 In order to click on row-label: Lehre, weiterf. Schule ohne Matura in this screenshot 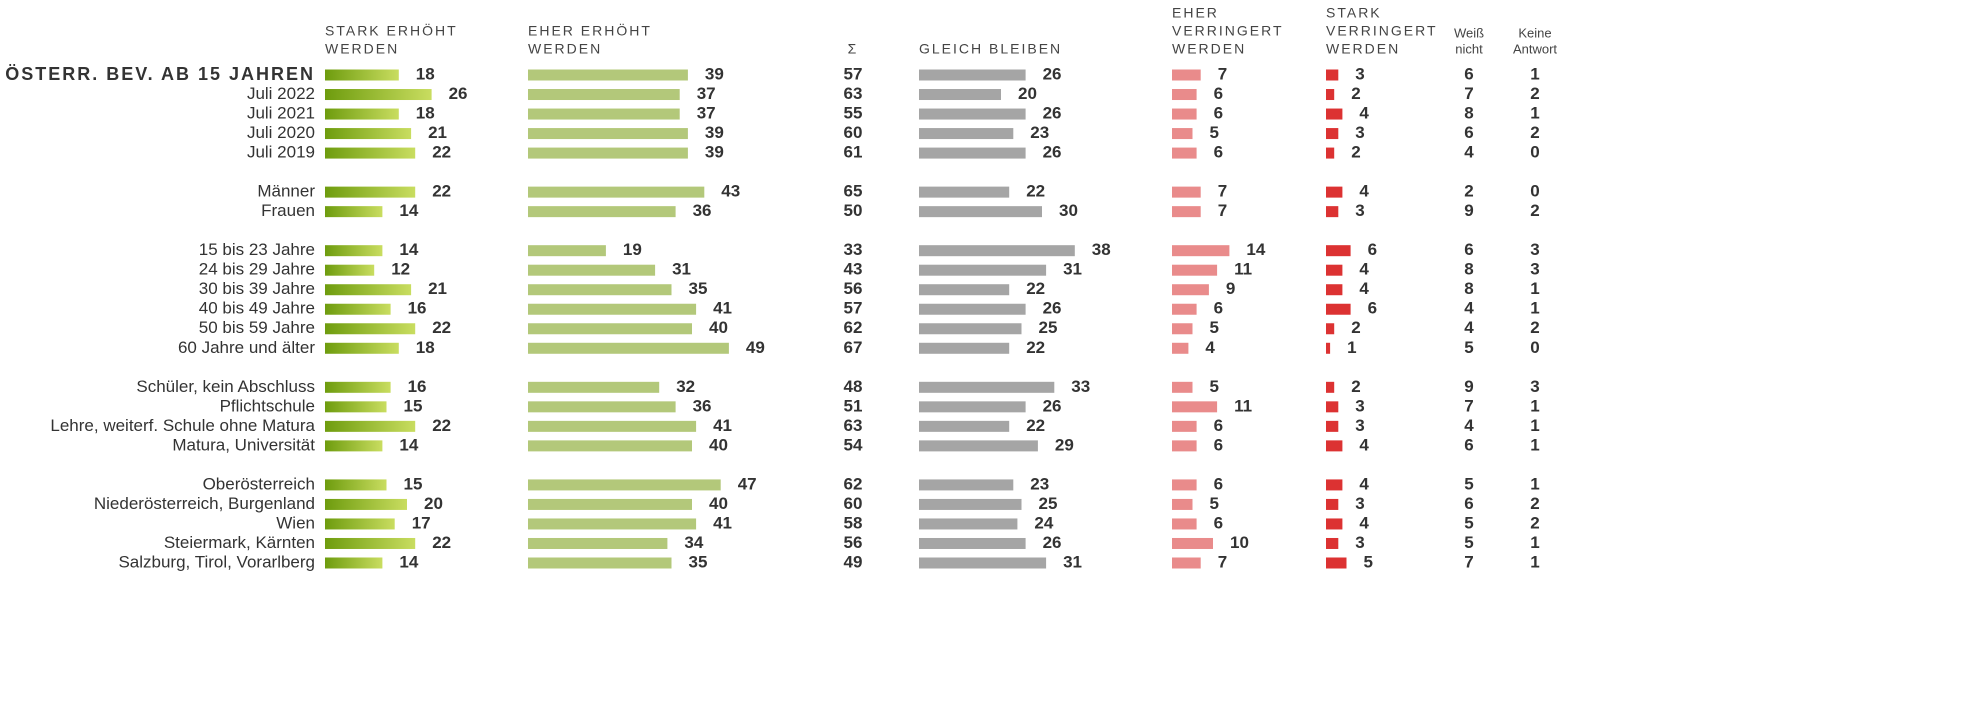, I will do `click(182, 425)`.